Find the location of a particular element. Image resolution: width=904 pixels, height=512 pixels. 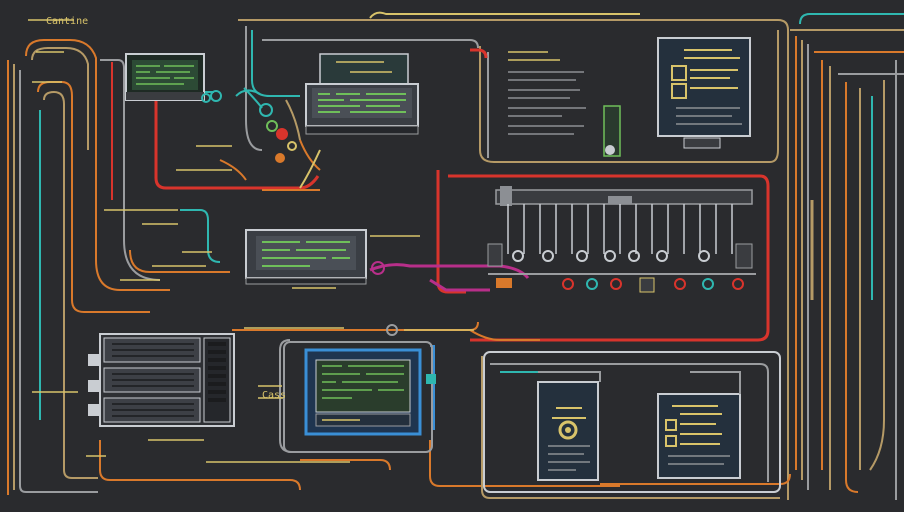

label-top-left: Cantine is located at coordinates (67, 21).